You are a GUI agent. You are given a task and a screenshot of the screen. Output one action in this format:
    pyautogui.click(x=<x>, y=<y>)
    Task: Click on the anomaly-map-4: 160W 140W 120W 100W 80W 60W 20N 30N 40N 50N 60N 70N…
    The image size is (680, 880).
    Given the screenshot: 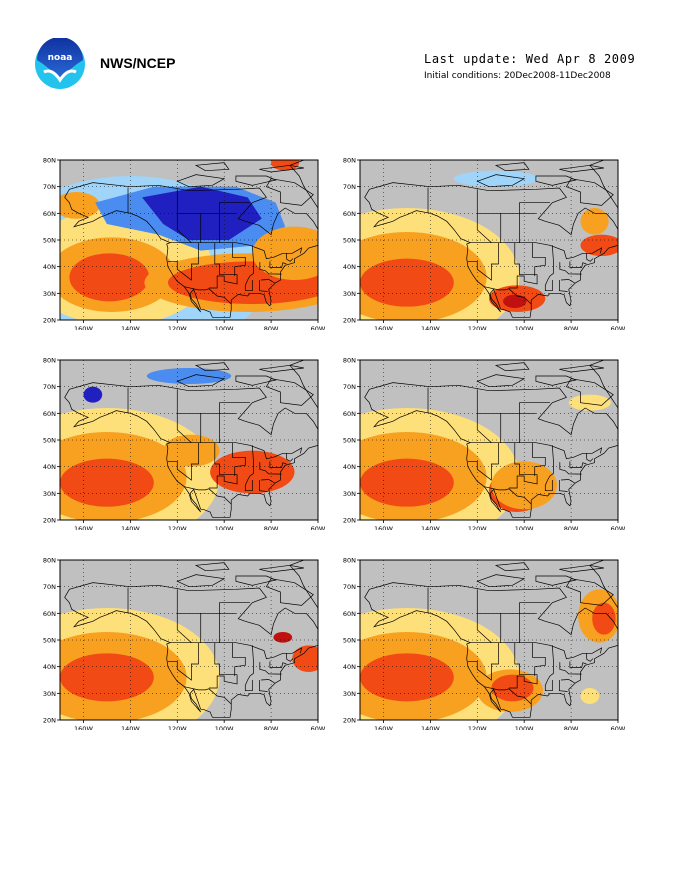 What is the action you would take?
    pyautogui.click(x=484, y=444)
    